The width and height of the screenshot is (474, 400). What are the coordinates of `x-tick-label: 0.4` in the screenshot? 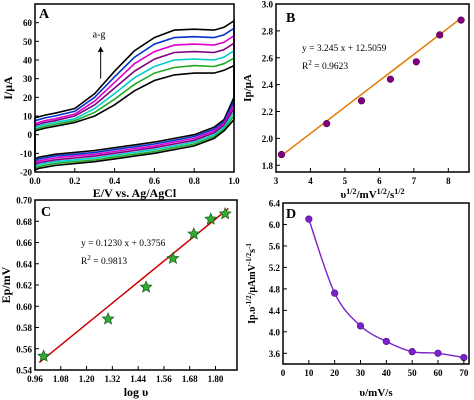 It's located at (115, 181).